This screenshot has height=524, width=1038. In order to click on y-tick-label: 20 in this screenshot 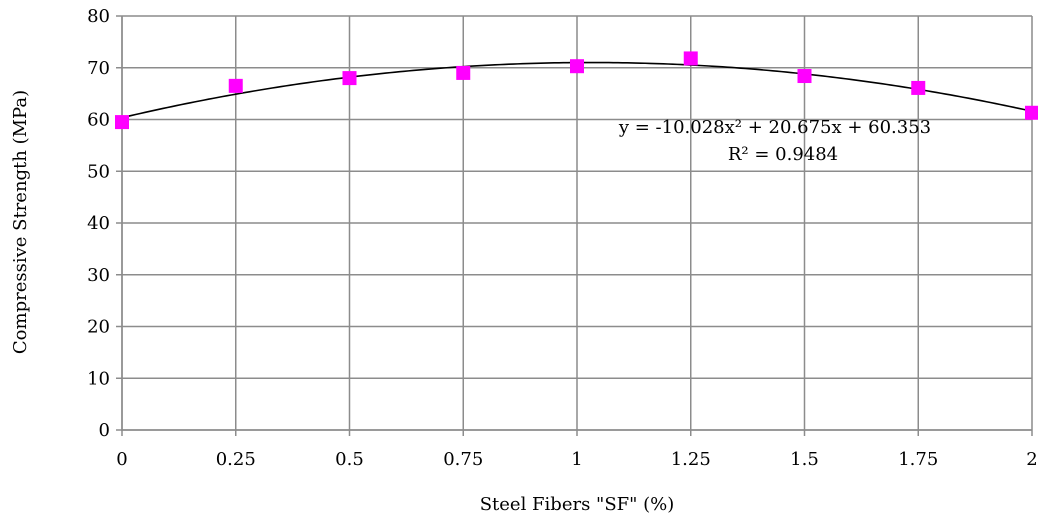, I will do `click(98, 327)`.